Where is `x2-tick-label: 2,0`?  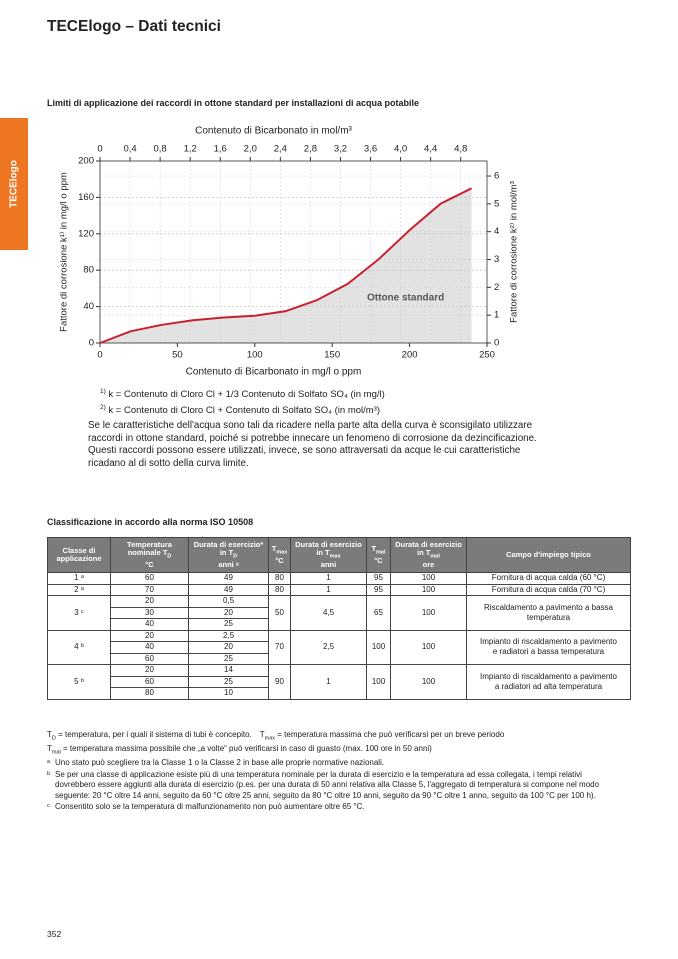 x2-tick-label: 2,0 is located at coordinates (250, 149).